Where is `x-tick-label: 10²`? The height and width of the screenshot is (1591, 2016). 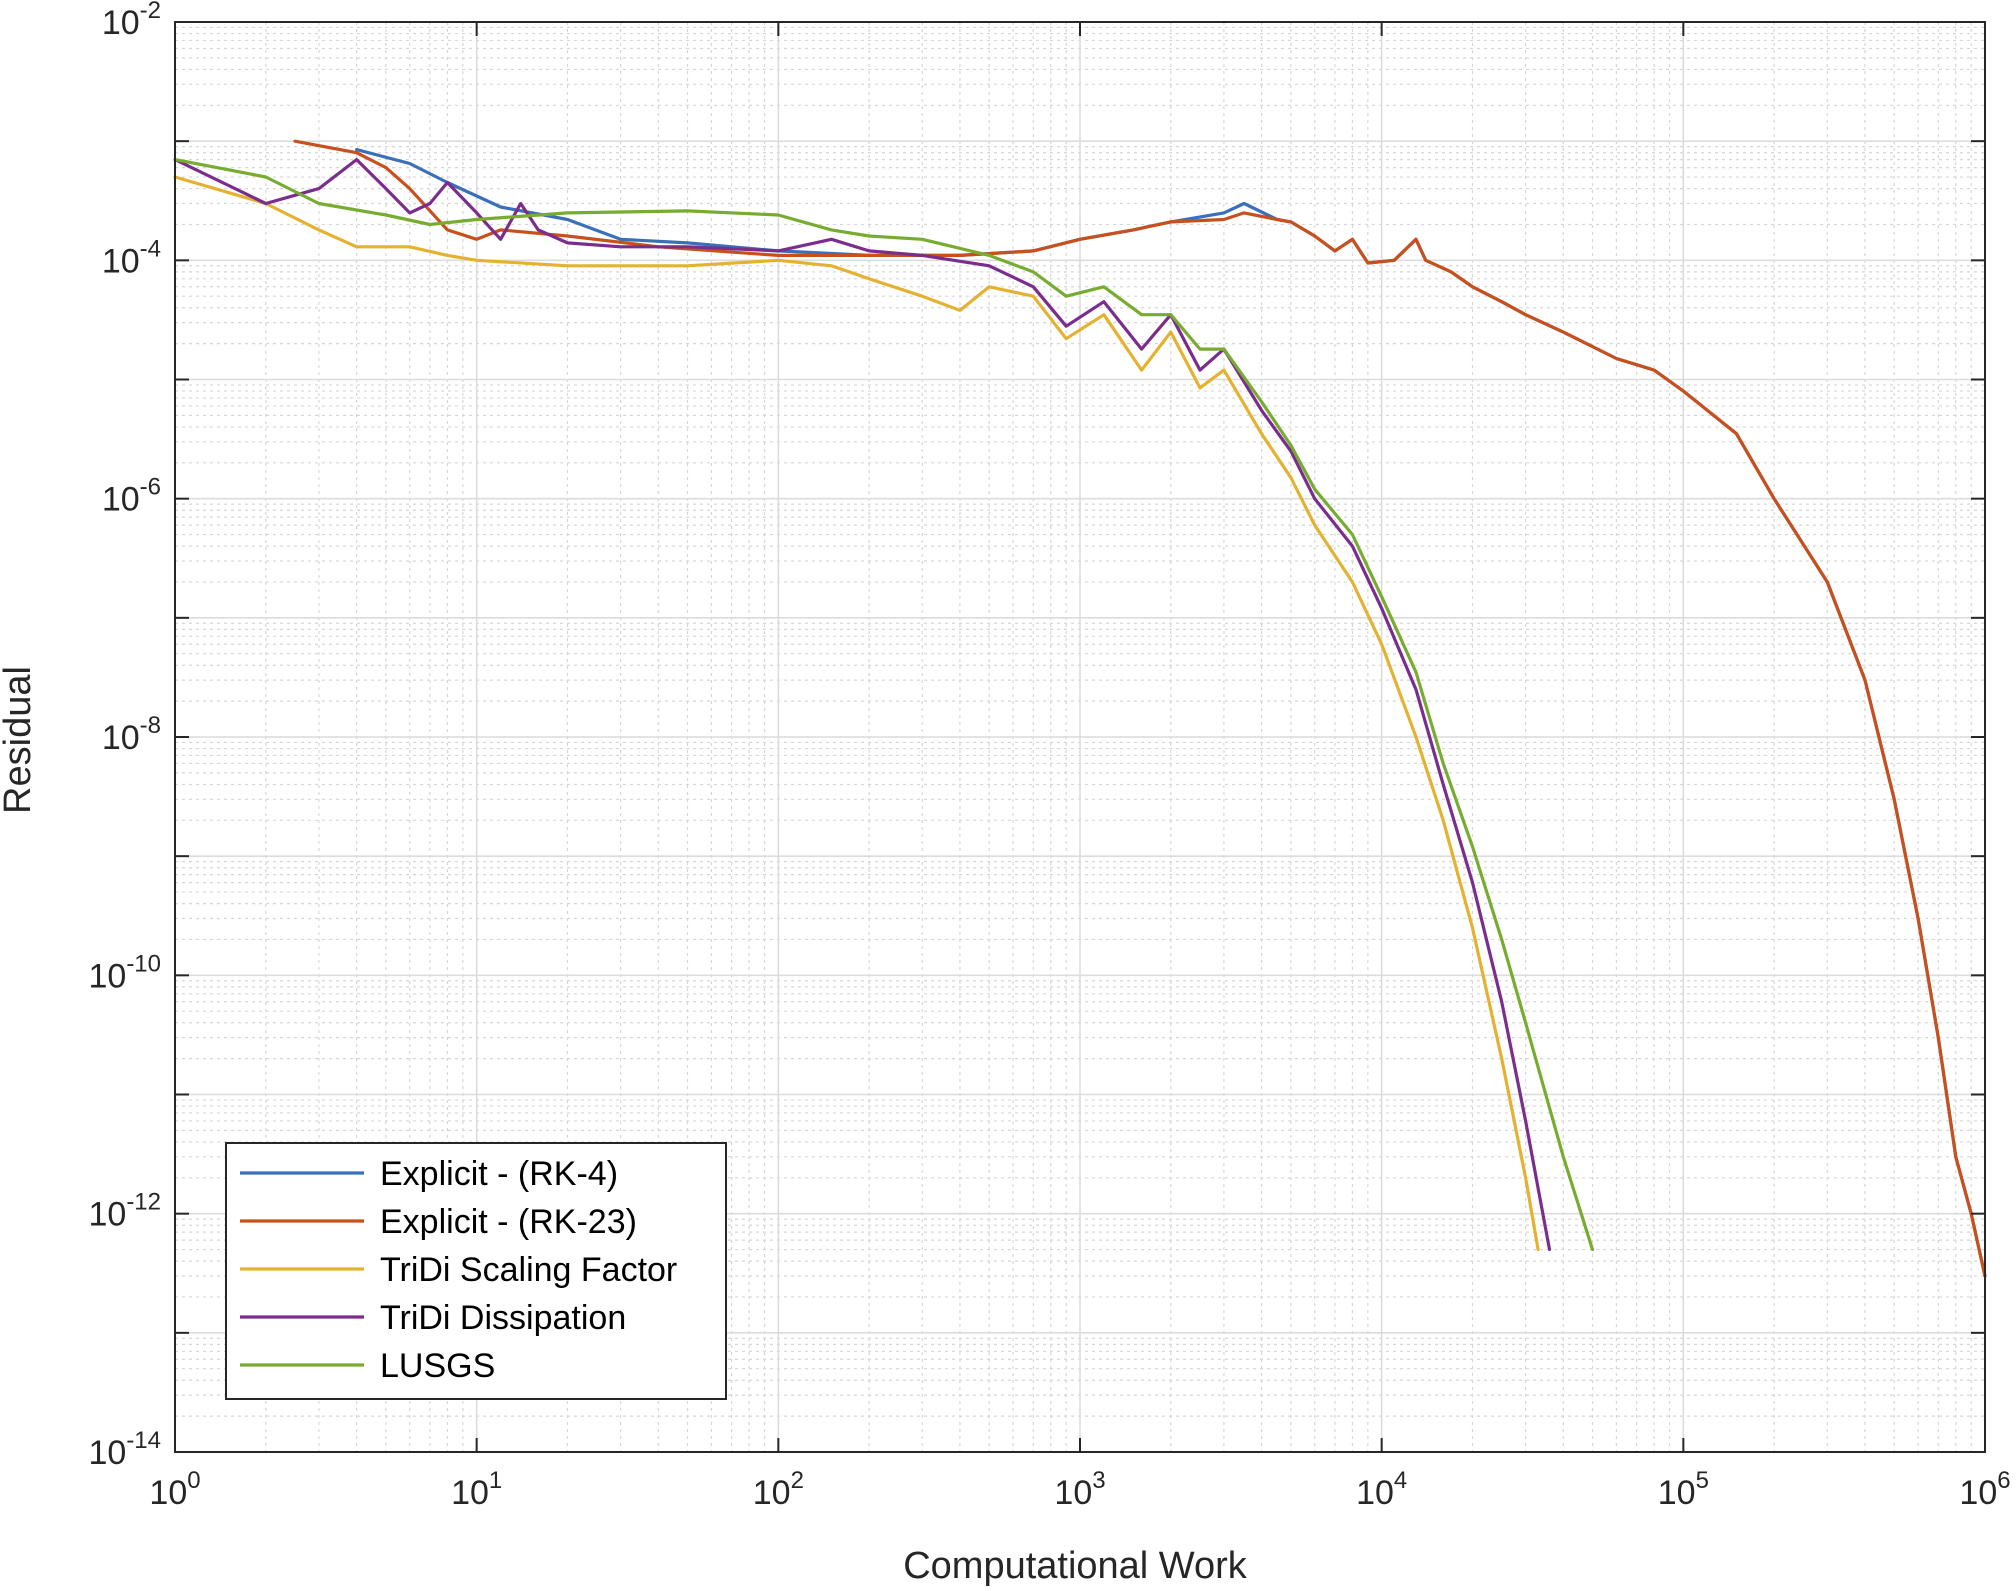
x-tick-label: 10² is located at coordinates (778, 1489).